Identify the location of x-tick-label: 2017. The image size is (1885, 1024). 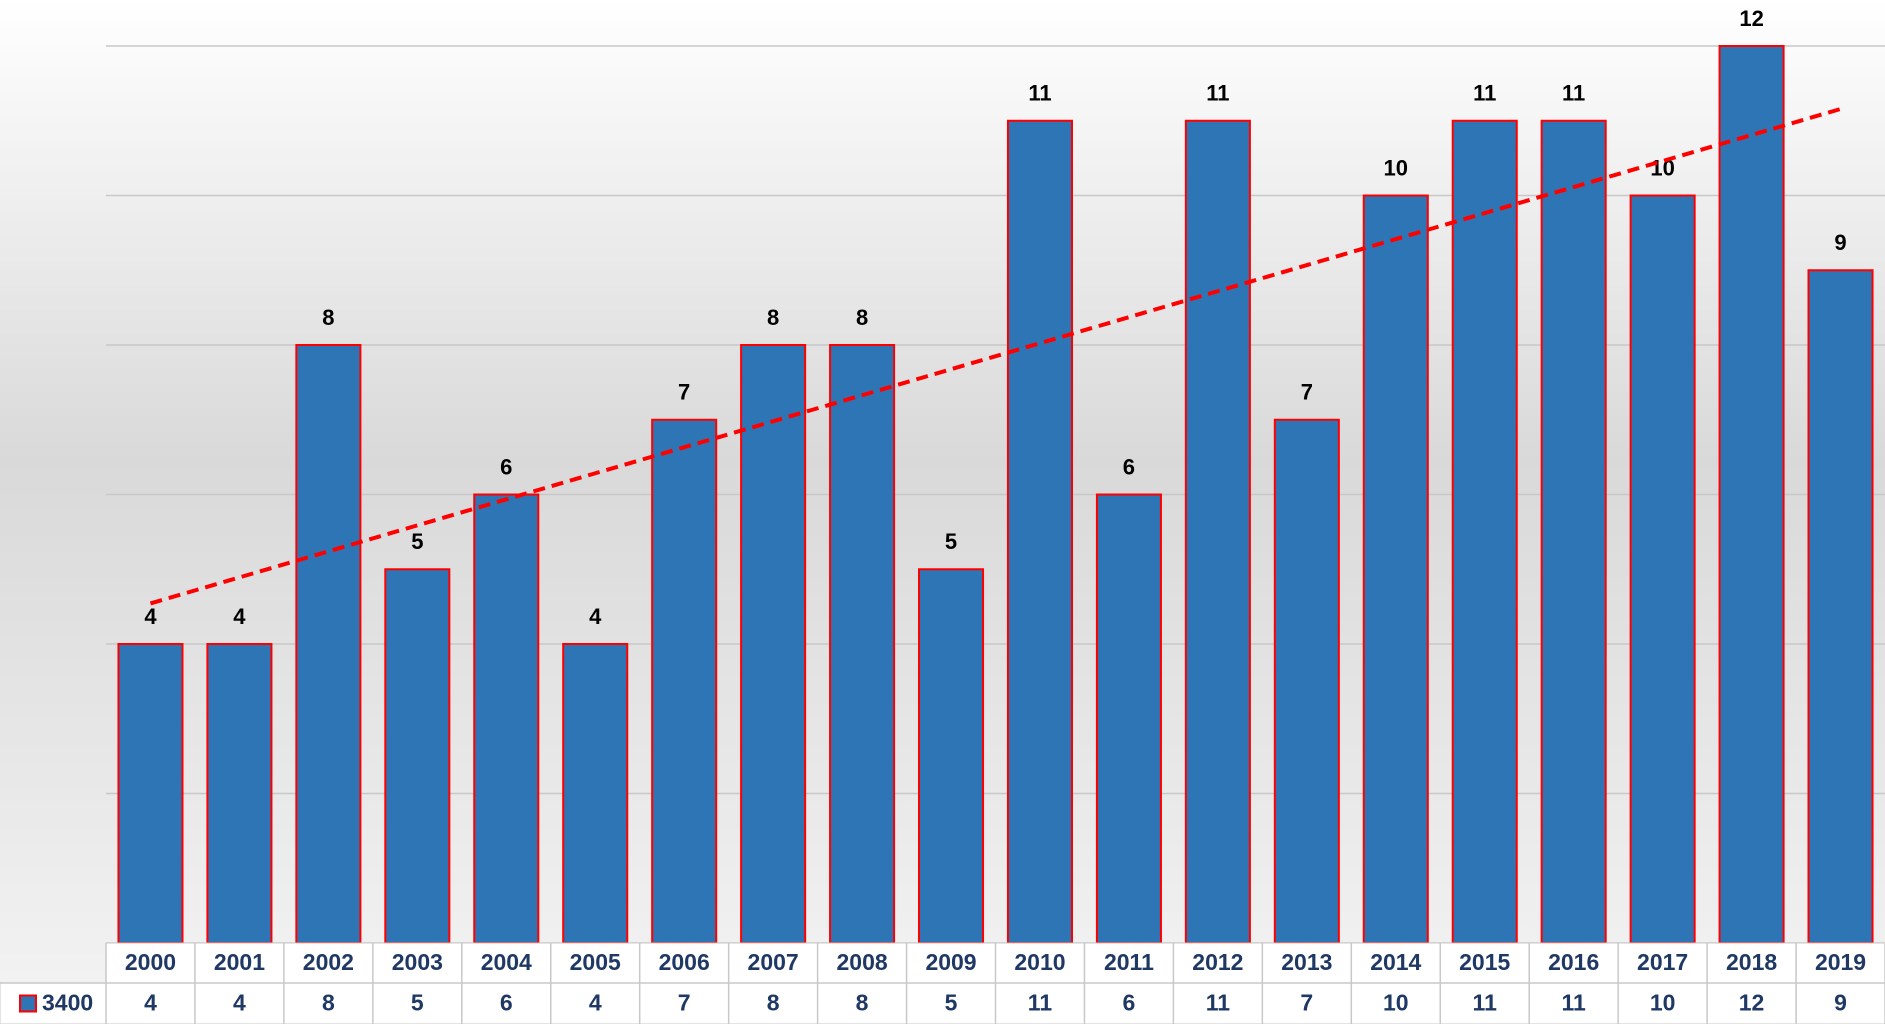
(1662, 962).